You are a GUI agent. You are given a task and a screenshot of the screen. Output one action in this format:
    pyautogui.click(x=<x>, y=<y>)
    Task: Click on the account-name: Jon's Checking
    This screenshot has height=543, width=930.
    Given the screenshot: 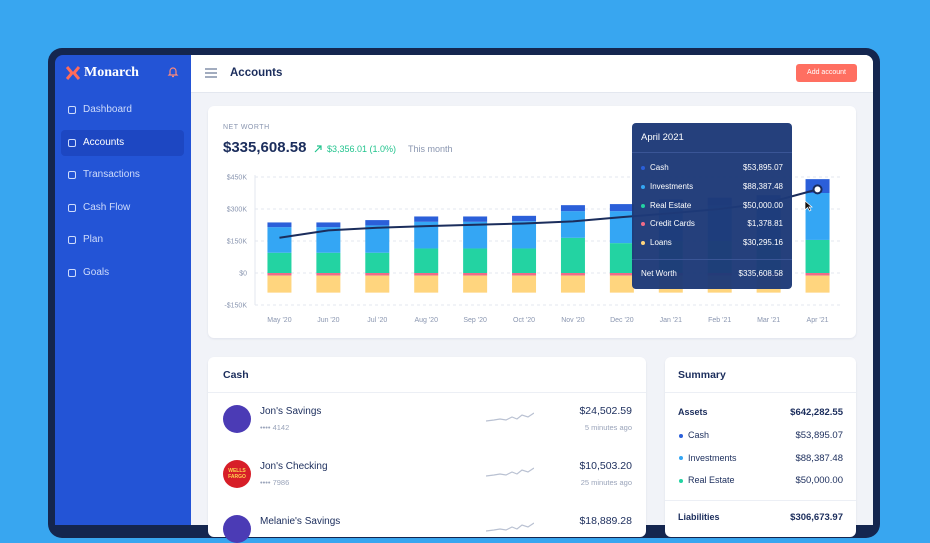 What is the action you would take?
    pyautogui.click(x=294, y=466)
    